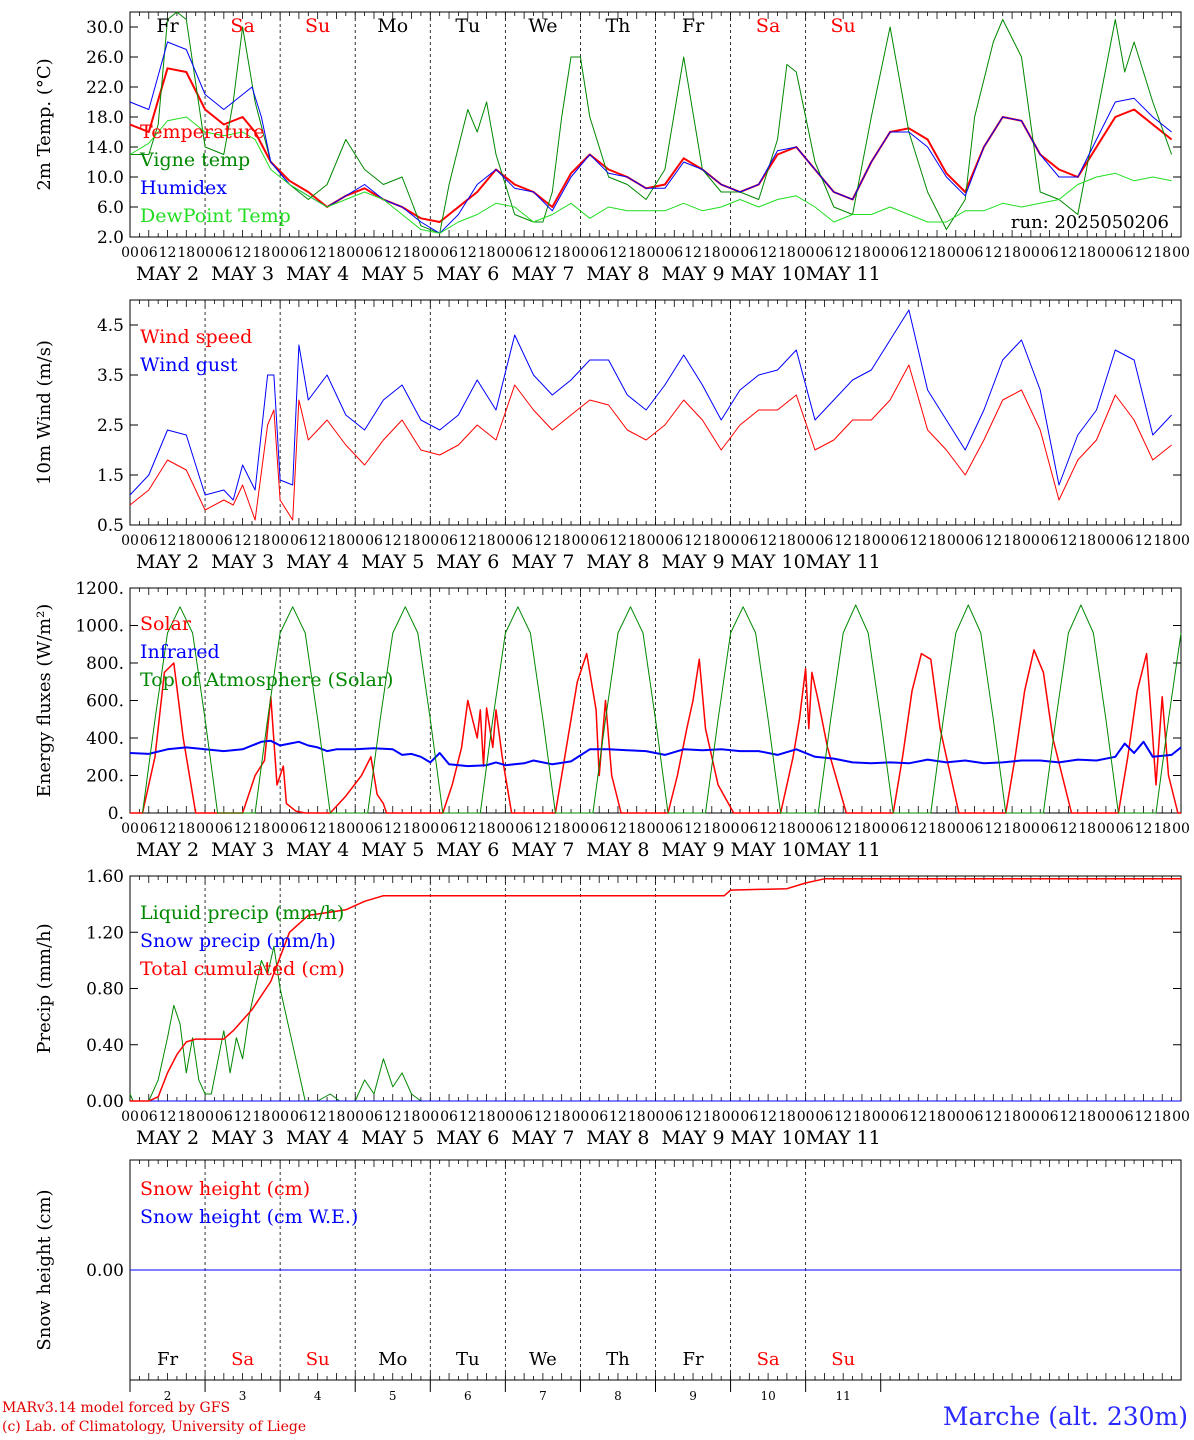  I want to click on day-number-label: 4, so click(318, 1394).